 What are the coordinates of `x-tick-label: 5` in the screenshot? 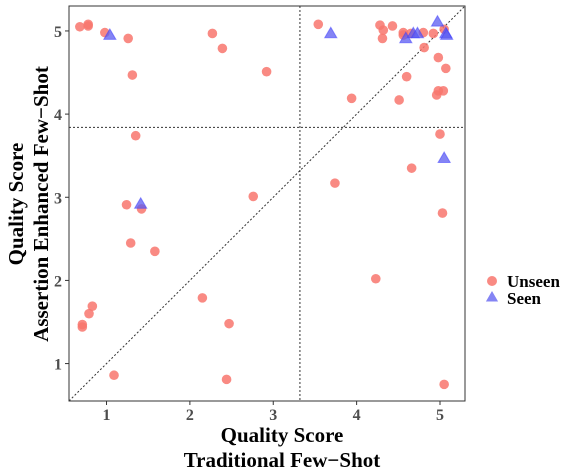 It's located at (440, 415).